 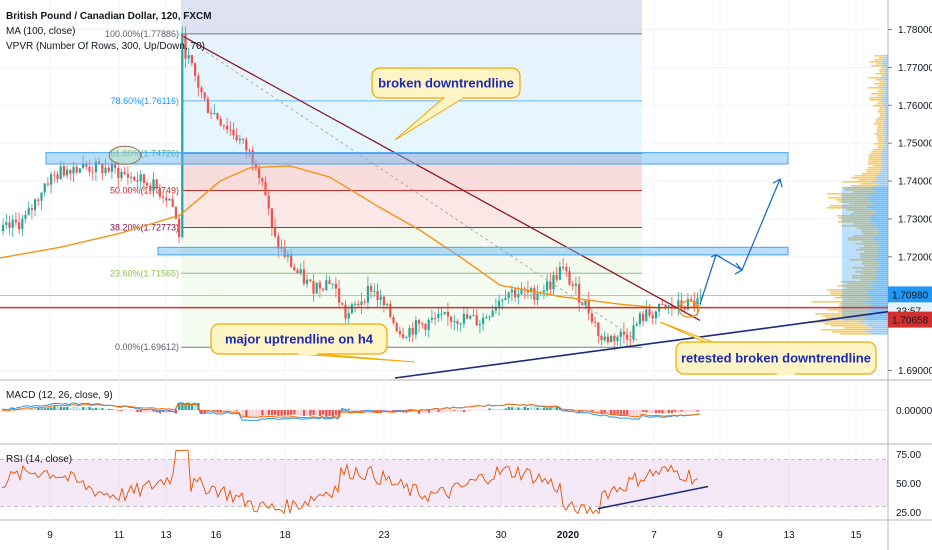 What do you see at coordinates (789, 535) in the screenshot?
I see `x-tick-label: 13` at bounding box center [789, 535].